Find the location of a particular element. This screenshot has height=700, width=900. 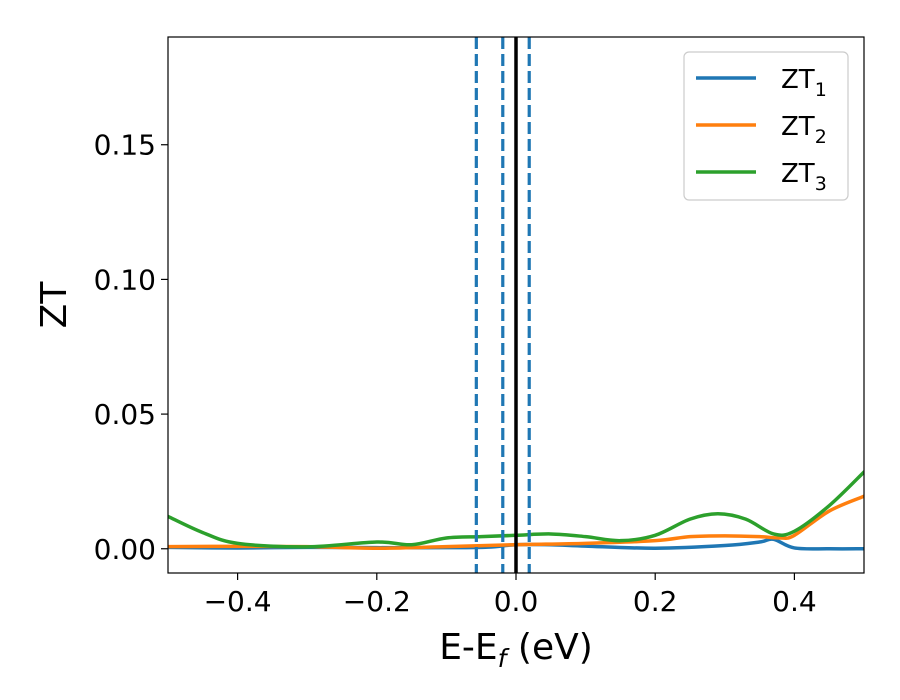

legend: ZT1 ZT2 ZT3 is located at coordinates (766, 126).